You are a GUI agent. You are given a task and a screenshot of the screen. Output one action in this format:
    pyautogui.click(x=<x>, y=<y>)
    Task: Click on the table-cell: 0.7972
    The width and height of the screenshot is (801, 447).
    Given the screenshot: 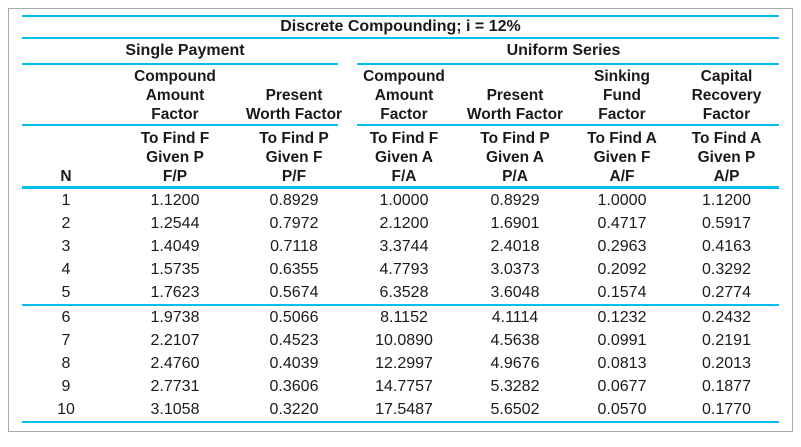 What is the action you would take?
    pyautogui.click(x=294, y=223)
    